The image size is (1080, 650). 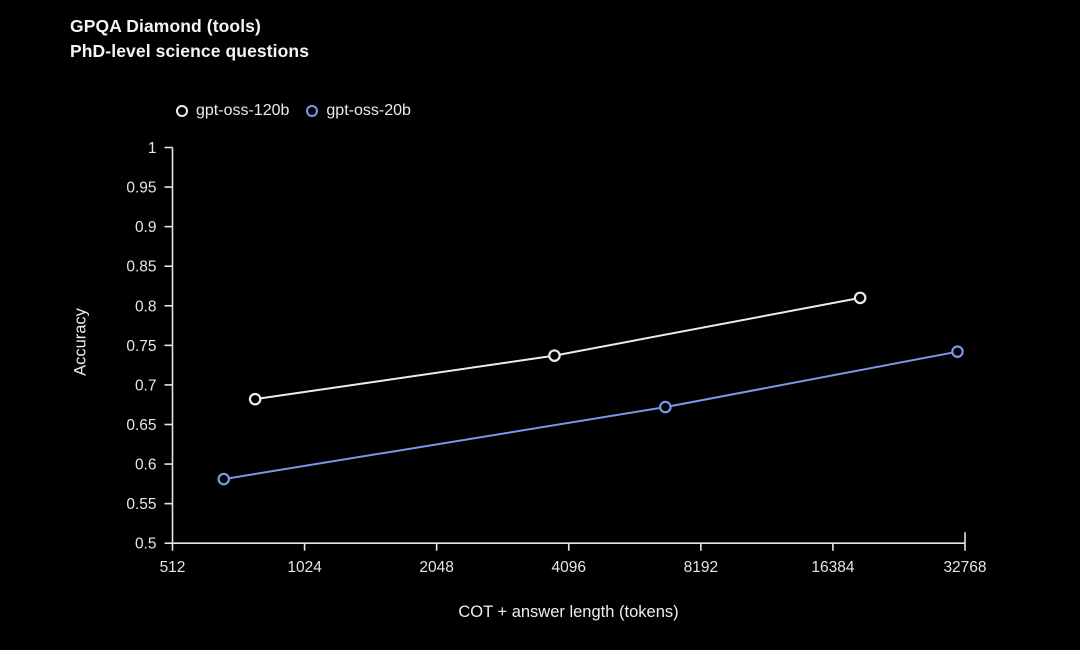 What do you see at coordinates (146, 465) in the screenshot?
I see `svg-text: 0.6` at bounding box center [146, 465].